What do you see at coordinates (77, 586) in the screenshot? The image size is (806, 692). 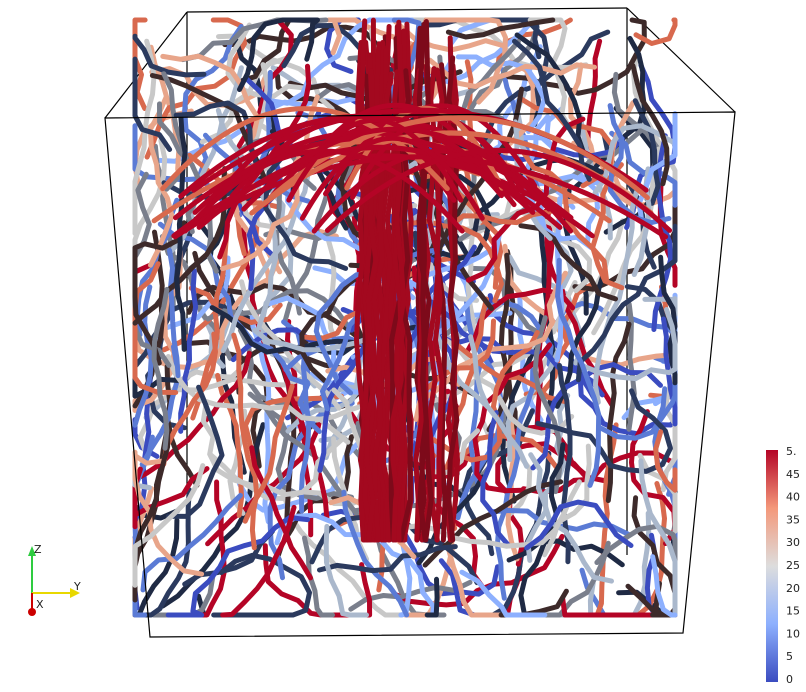 I see `y-label: Y` at bounding box center [77, 586].